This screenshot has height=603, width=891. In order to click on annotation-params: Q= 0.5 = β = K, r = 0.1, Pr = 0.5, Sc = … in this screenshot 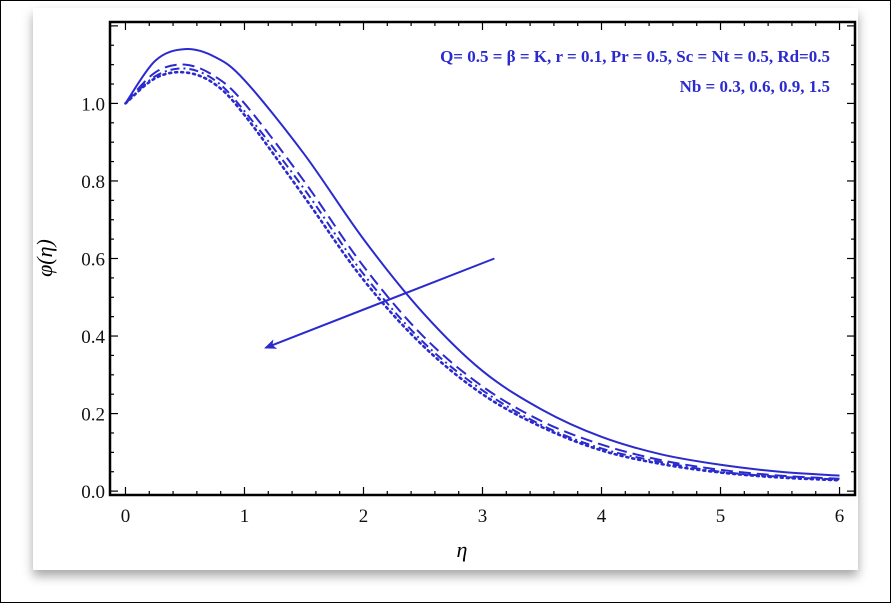, I will do `click(635, 56)`.